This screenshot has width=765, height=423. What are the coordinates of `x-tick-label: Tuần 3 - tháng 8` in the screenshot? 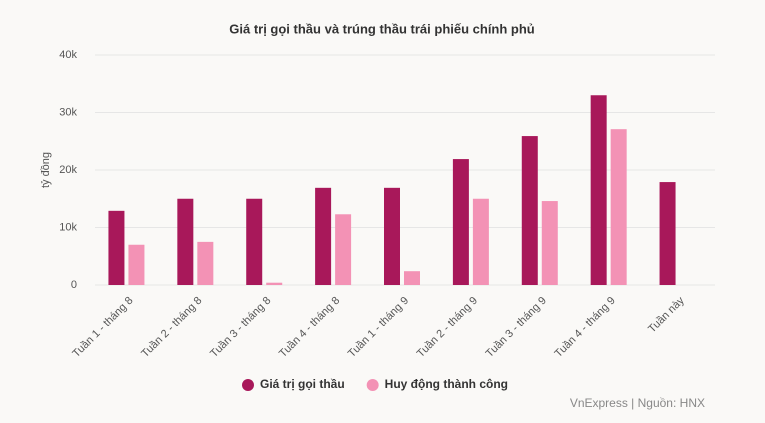 It's located at (240, 327).